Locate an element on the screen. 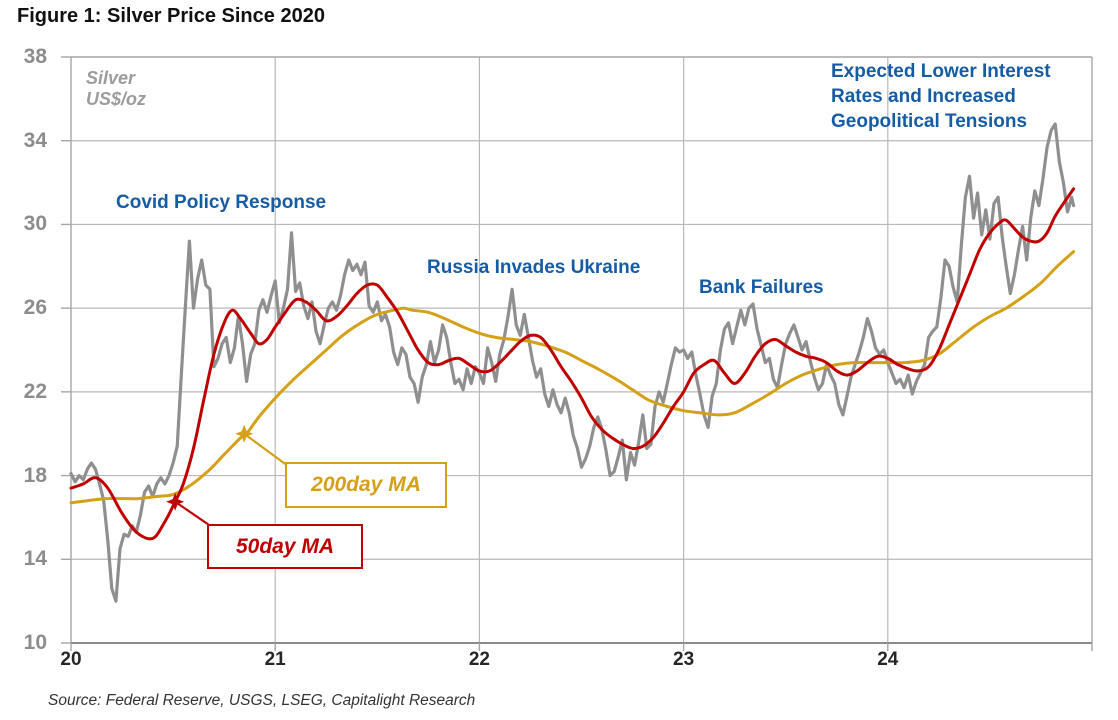  y-axis-unit-line2: US$/oz is located at coordinates (116, 99).